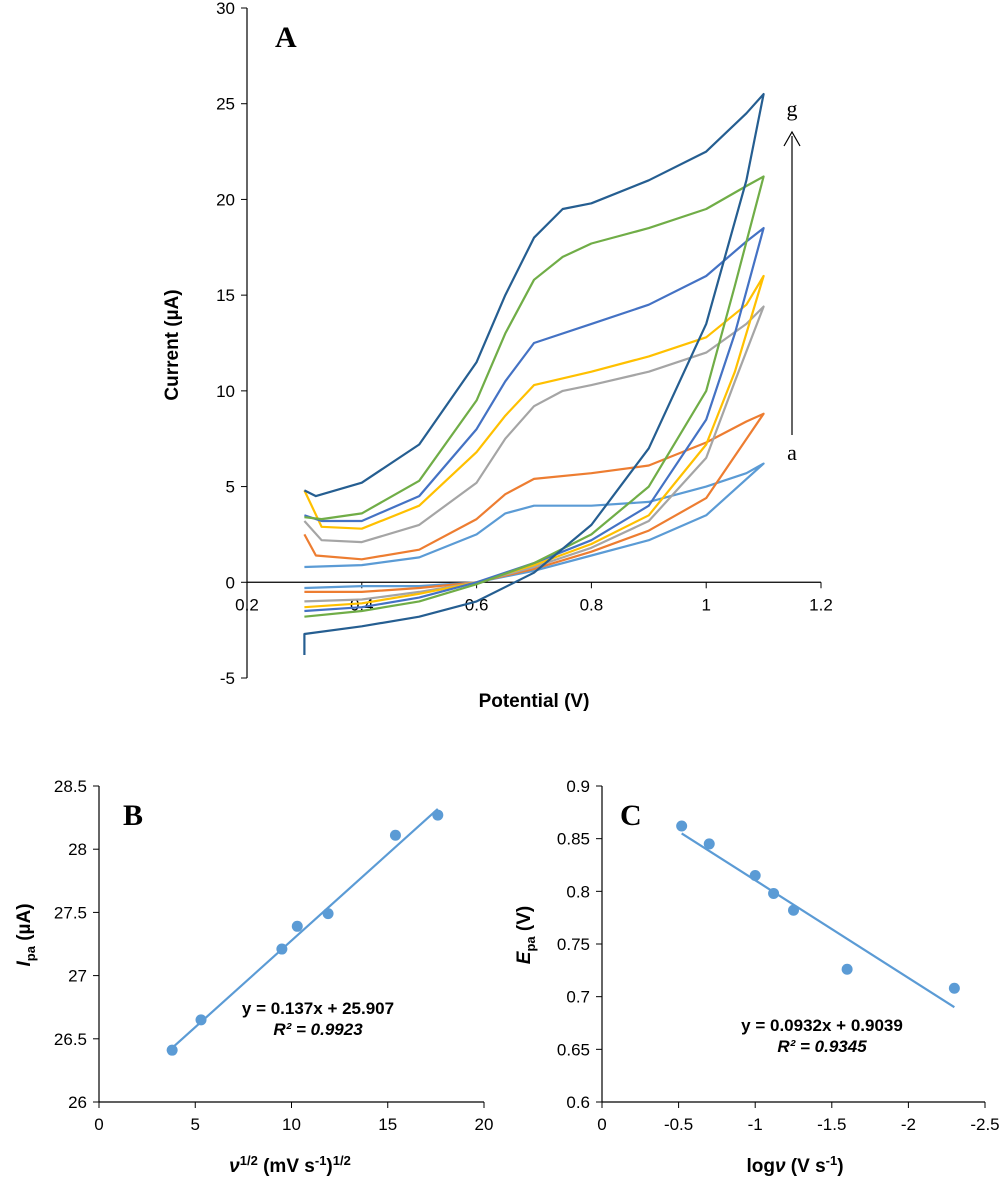 The height and width of the screenshot is (1185, 1000). What do you see at coordinates (573, 944) in the screenshot?
I see `panel-c-y-tick-label: 0.75` at bounding box center [573, 944].